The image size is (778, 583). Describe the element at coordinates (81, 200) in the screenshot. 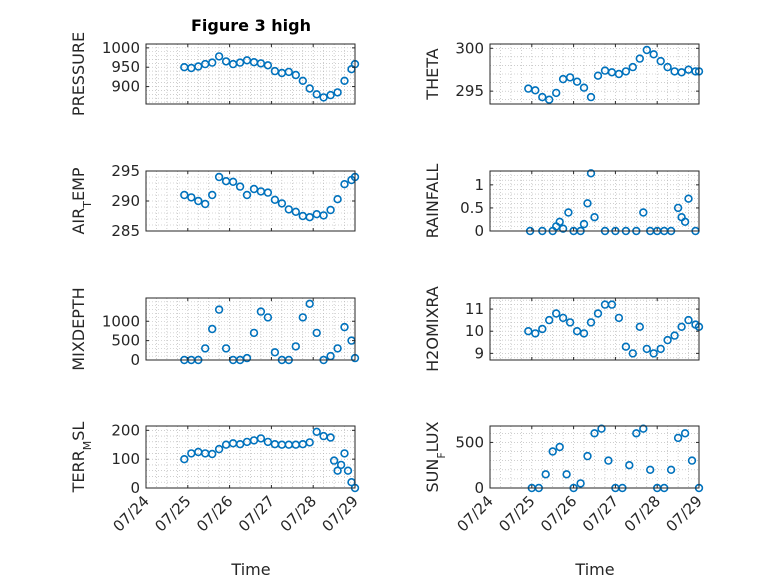

I see `y-axis-label: AIRTEMP` at that location.